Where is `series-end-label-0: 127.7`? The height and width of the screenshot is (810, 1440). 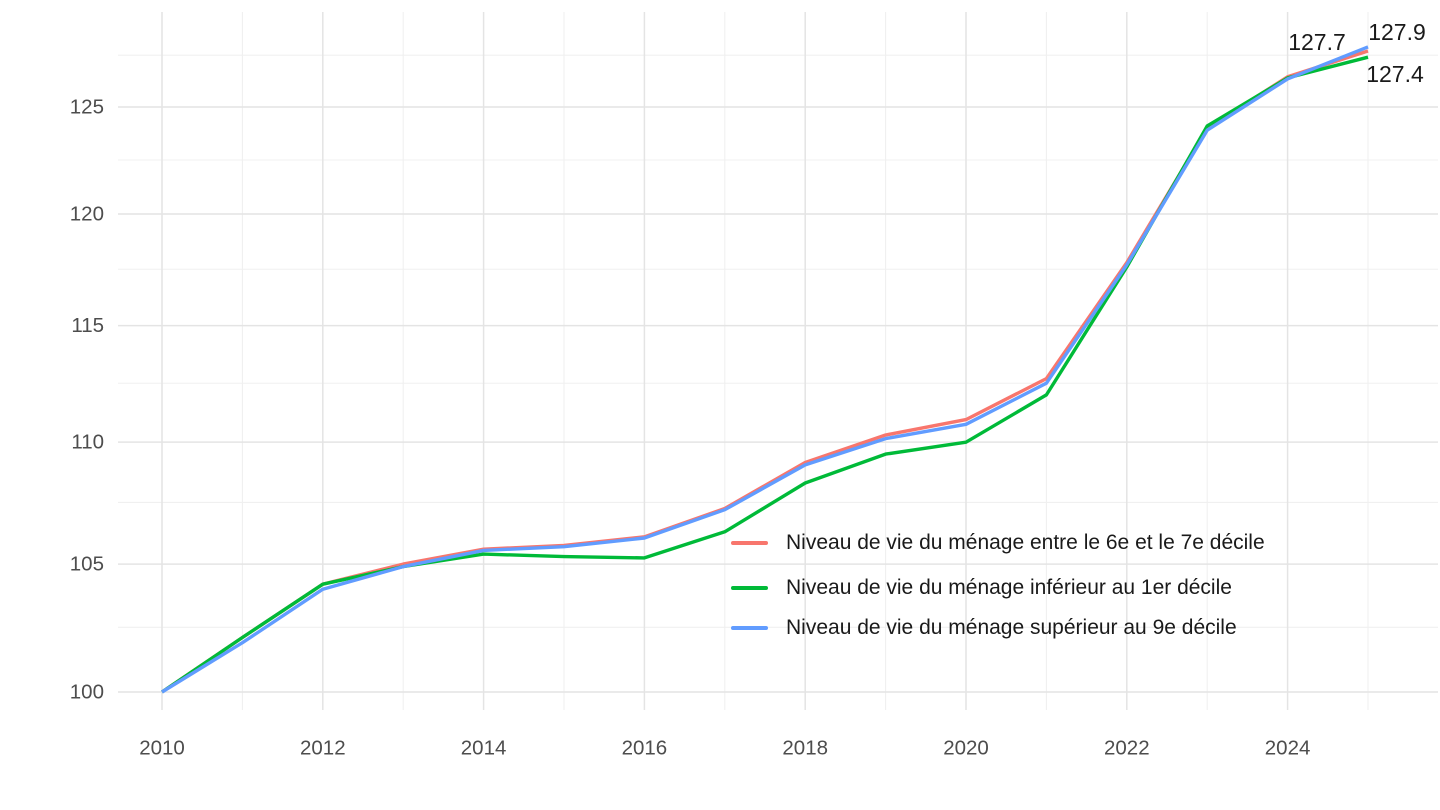 series-end-label-0: 127.7 is located at coordinates (1317, 42).